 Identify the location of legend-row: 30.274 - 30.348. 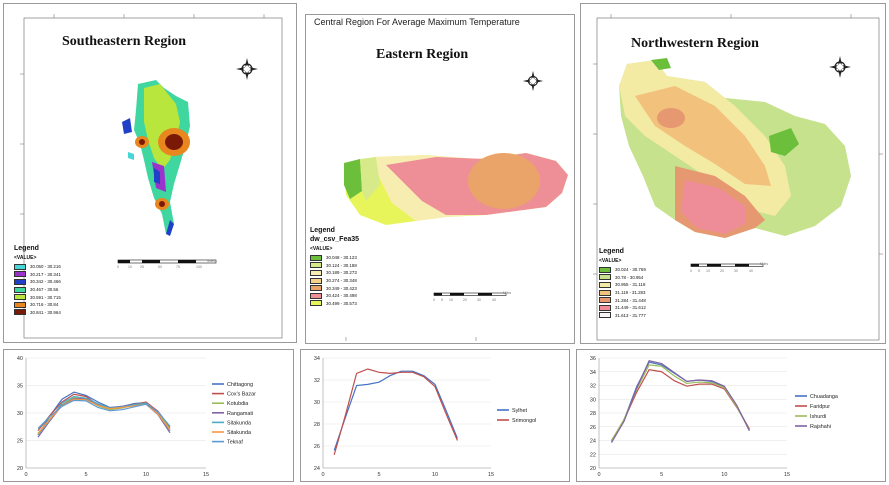
(334, 281).